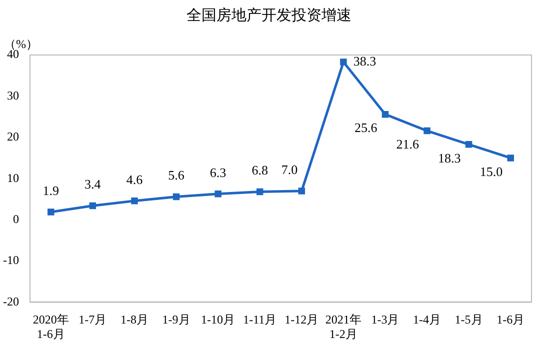 The image size is (538, 345). Describe the element at coordinates (135, 179) in the screenshot. I see `data-label: 4.6` at that location.